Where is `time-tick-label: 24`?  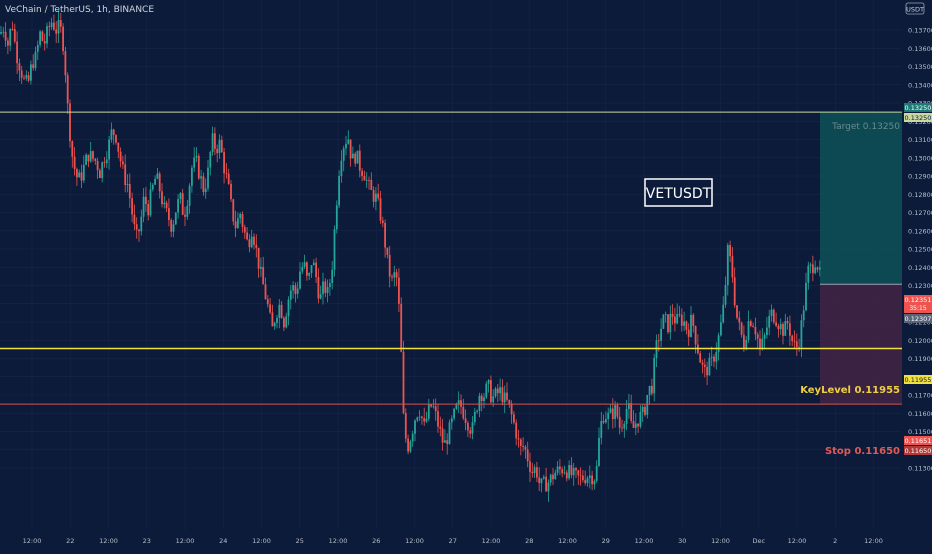 time-tick-label: 24 is located at coordinates (223, 541).